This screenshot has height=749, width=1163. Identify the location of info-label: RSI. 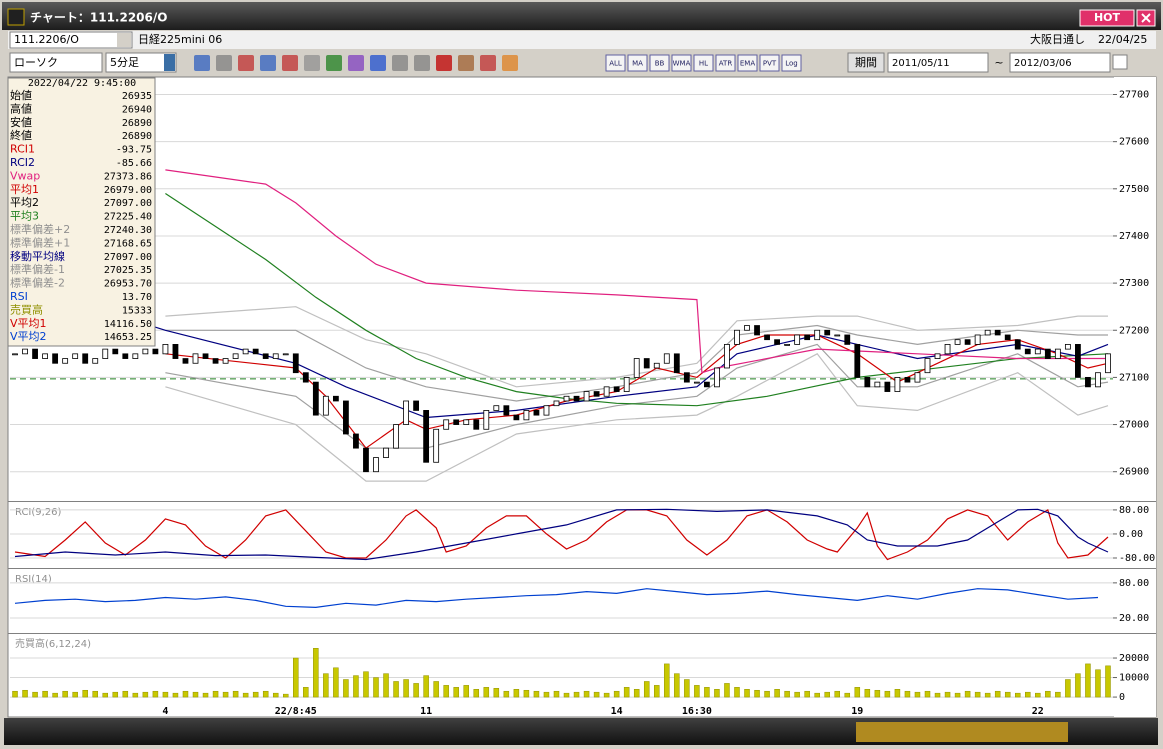
(19, 296).